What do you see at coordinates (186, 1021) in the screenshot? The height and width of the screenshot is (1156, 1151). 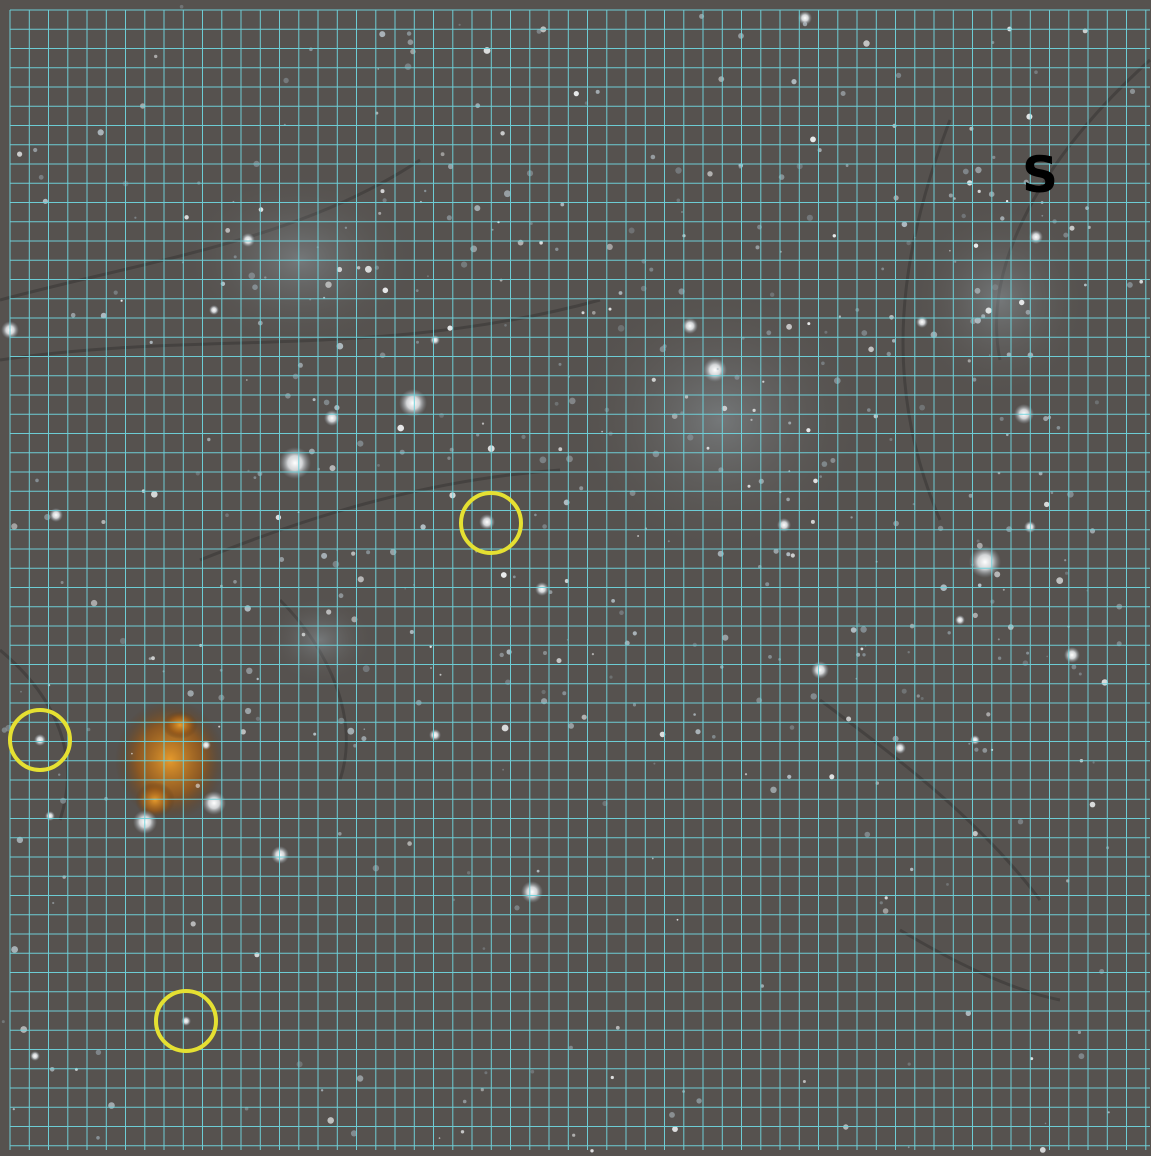 I see `marker-circle` at bounding box center [186, 1021].